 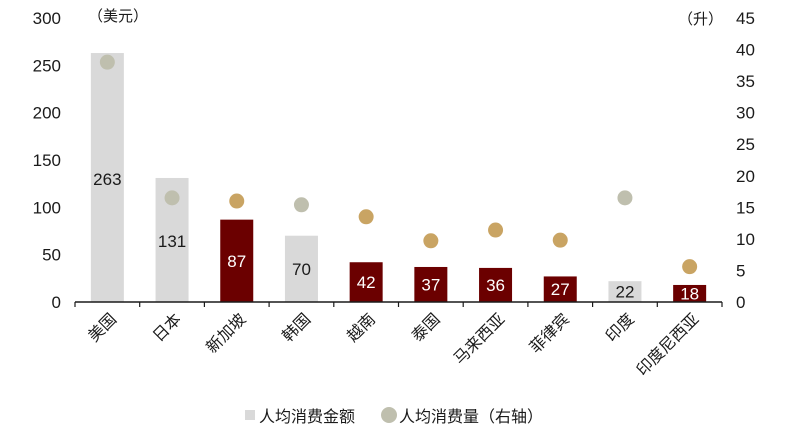 I want to click on category-label: 马来西亚, so click(x=479, y=338).